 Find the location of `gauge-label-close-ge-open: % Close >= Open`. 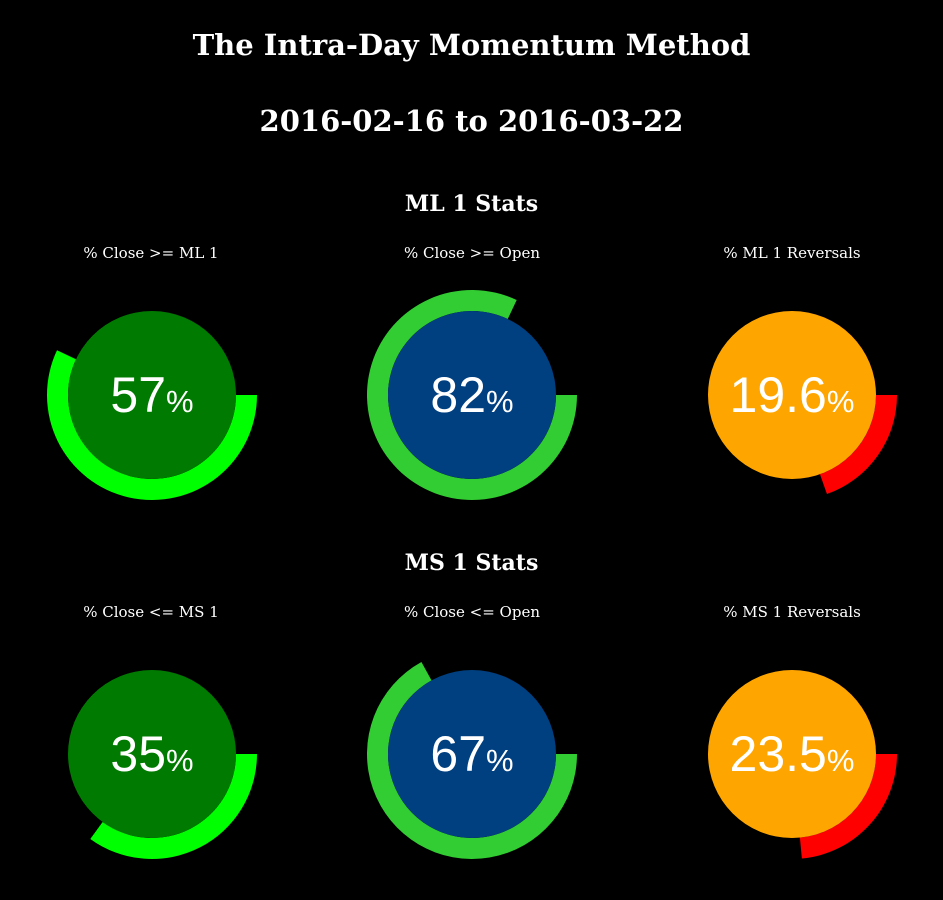

gauge-label-close-ge-open: % Close >= Open is located at coordinates (471, 253).